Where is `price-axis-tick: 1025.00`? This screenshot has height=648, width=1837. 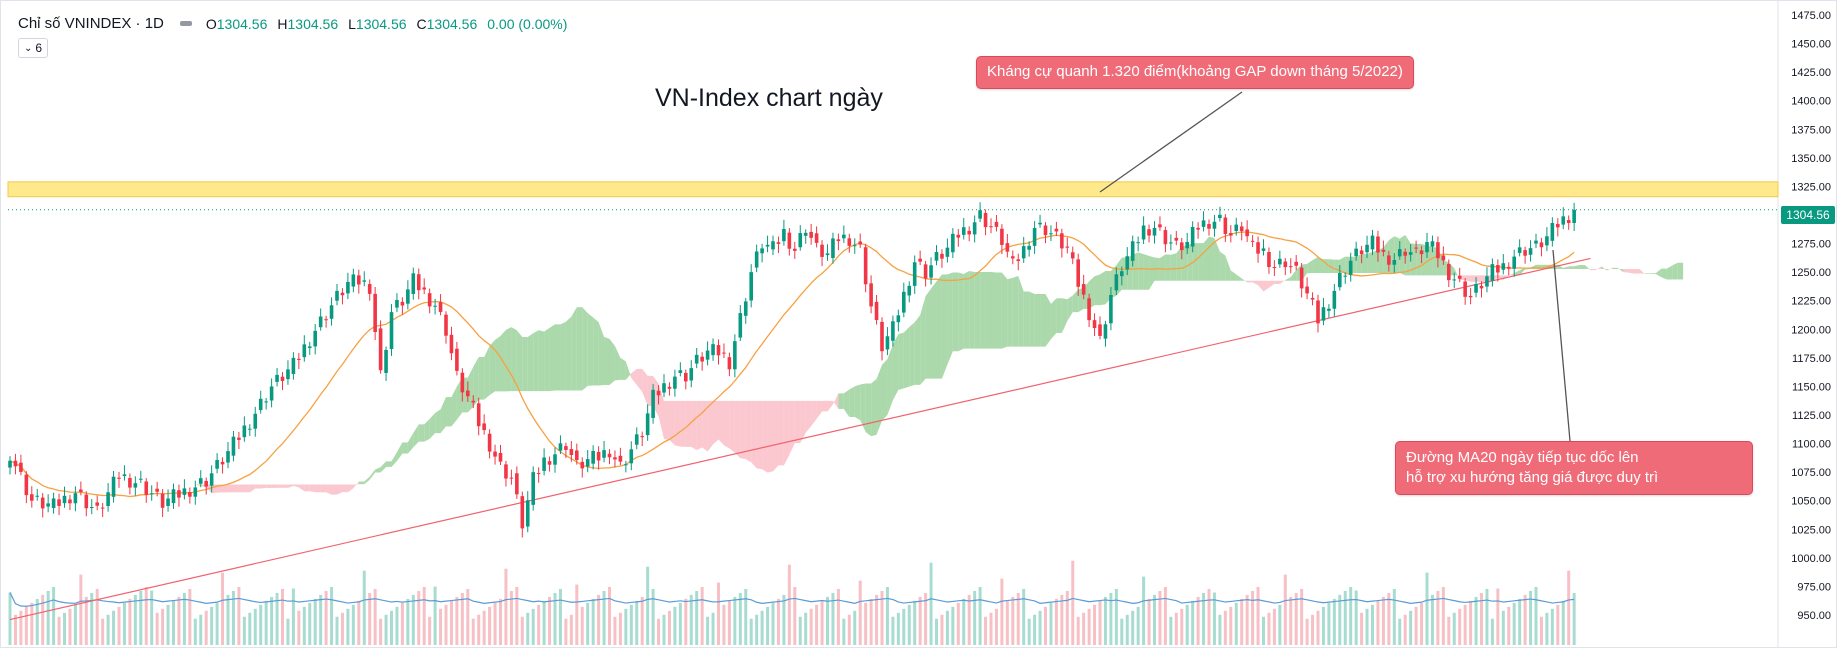 price-axis-tick: 1025.00 is located at coordinates (1811, 530).